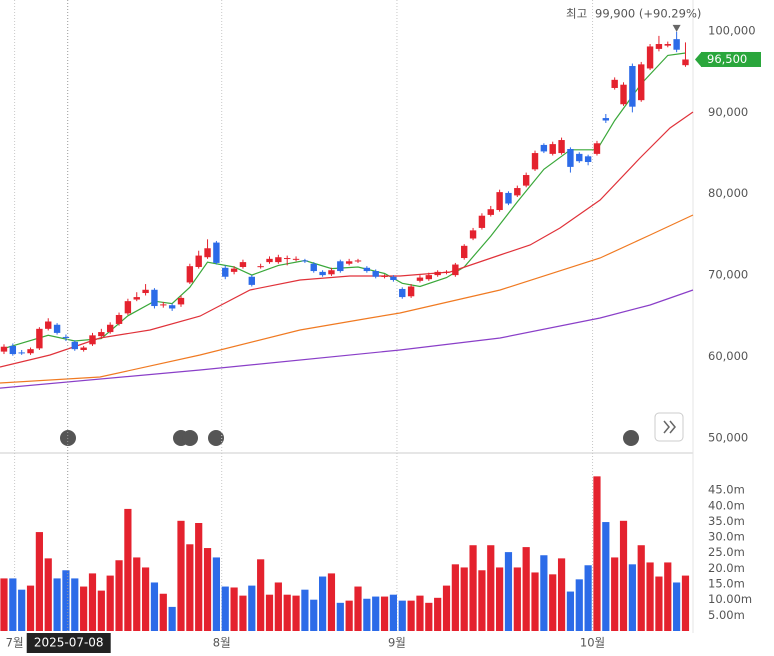 This screenshot has height=656, width=774. Describe the element at coordinates (69, 643) in the screenshot. I see `crosshair-label: 2025-07-08` at that location.